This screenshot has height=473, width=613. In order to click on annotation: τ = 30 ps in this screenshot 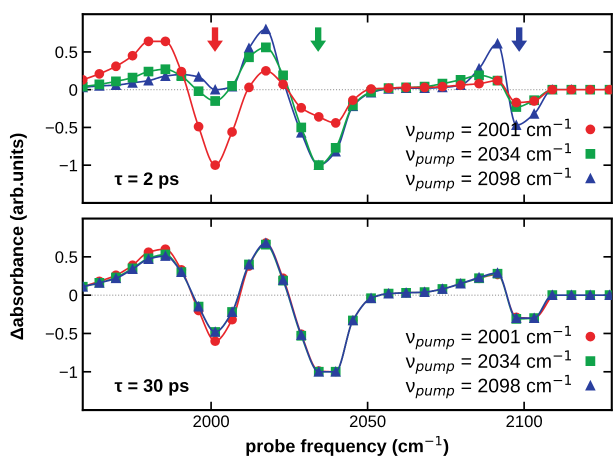, I will do `click(151, 387)`.